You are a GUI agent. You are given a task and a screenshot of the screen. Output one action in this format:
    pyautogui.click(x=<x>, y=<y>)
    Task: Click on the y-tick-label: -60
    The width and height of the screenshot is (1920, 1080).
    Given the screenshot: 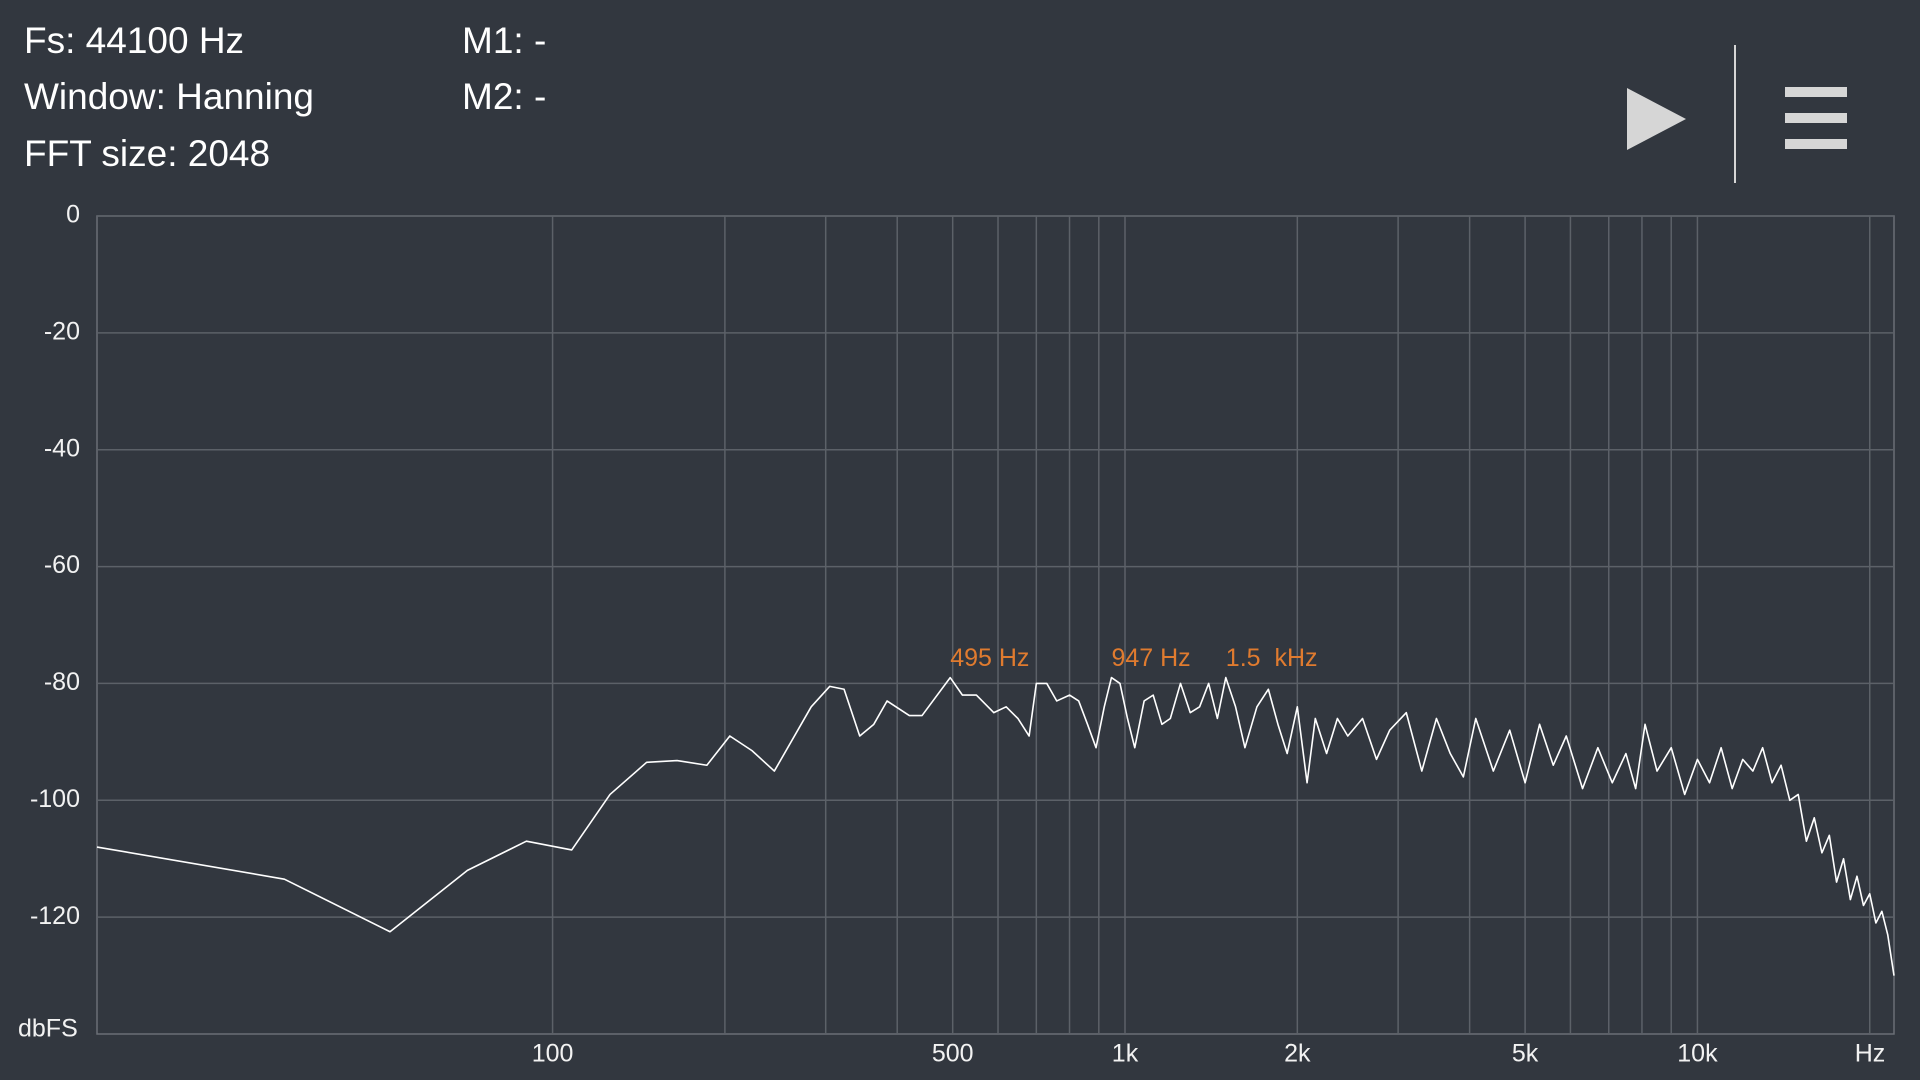 What is the action you would take?
    pyautogui.click(x=62, y=565)
    